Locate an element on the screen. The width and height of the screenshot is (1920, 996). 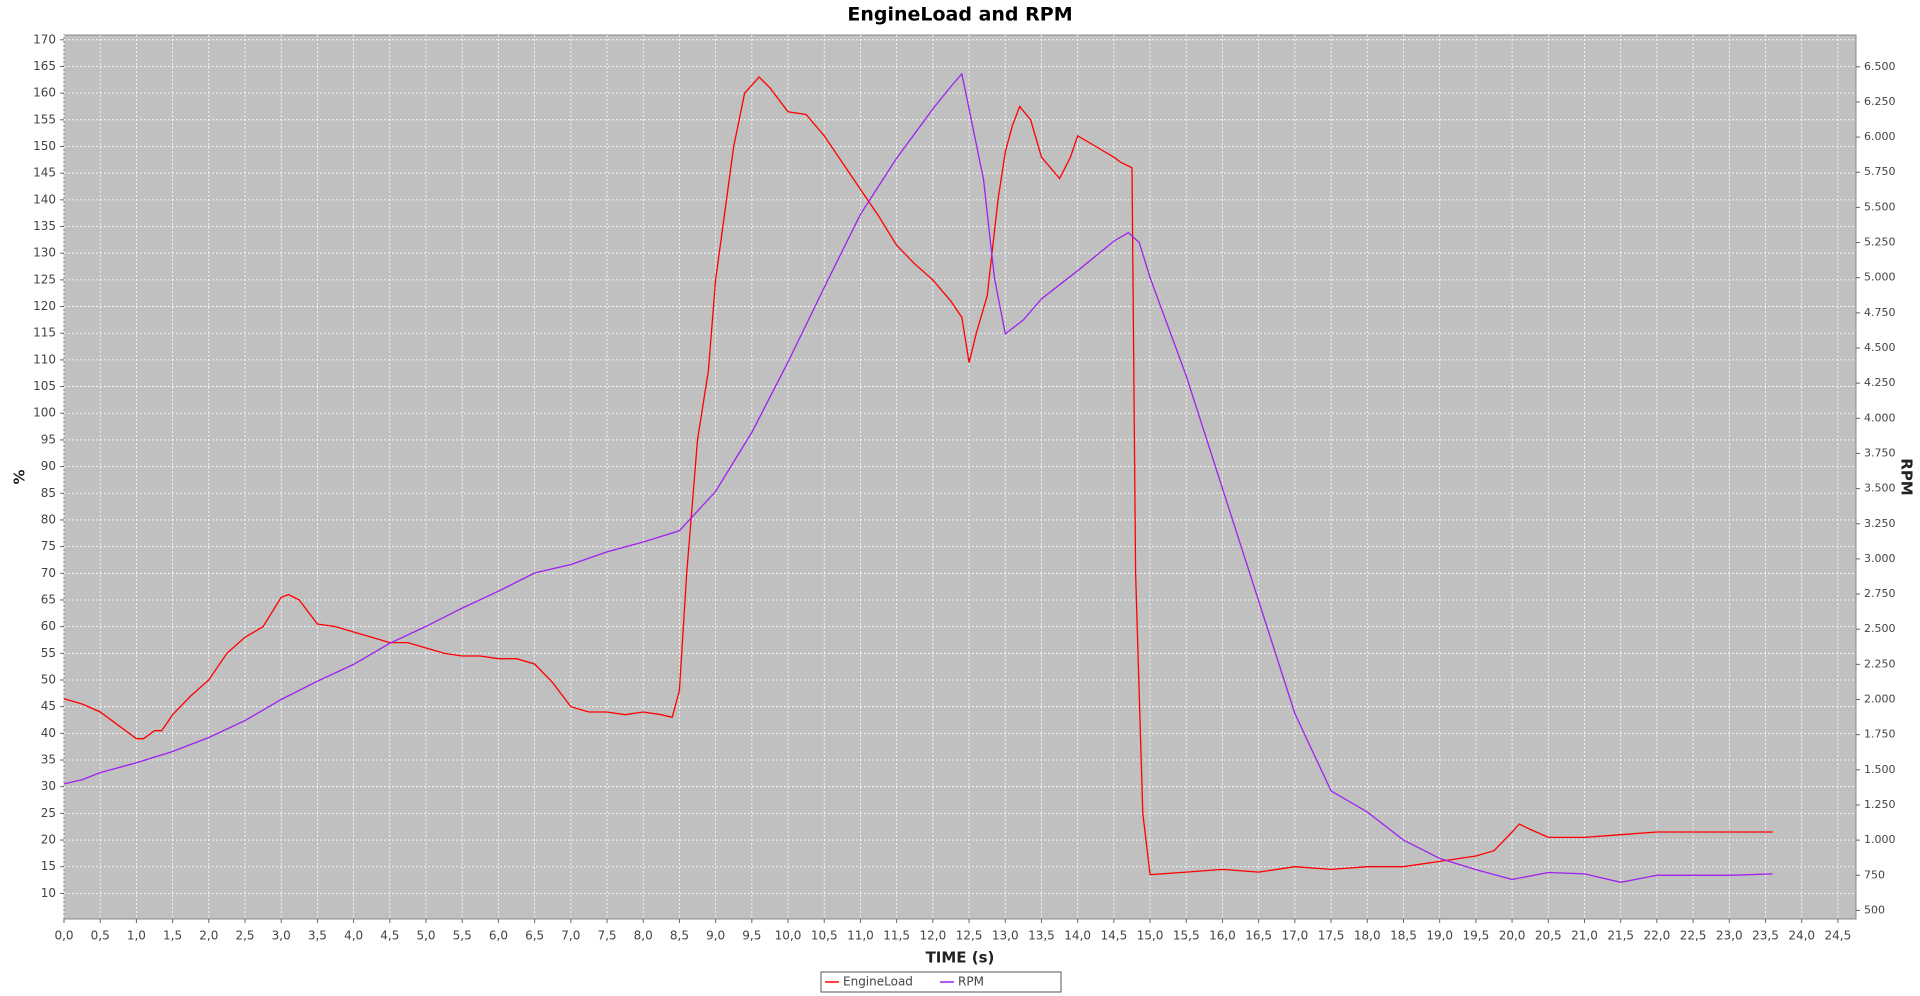
x-tick-label: 14,0 is located at coordinates (1077, 936).